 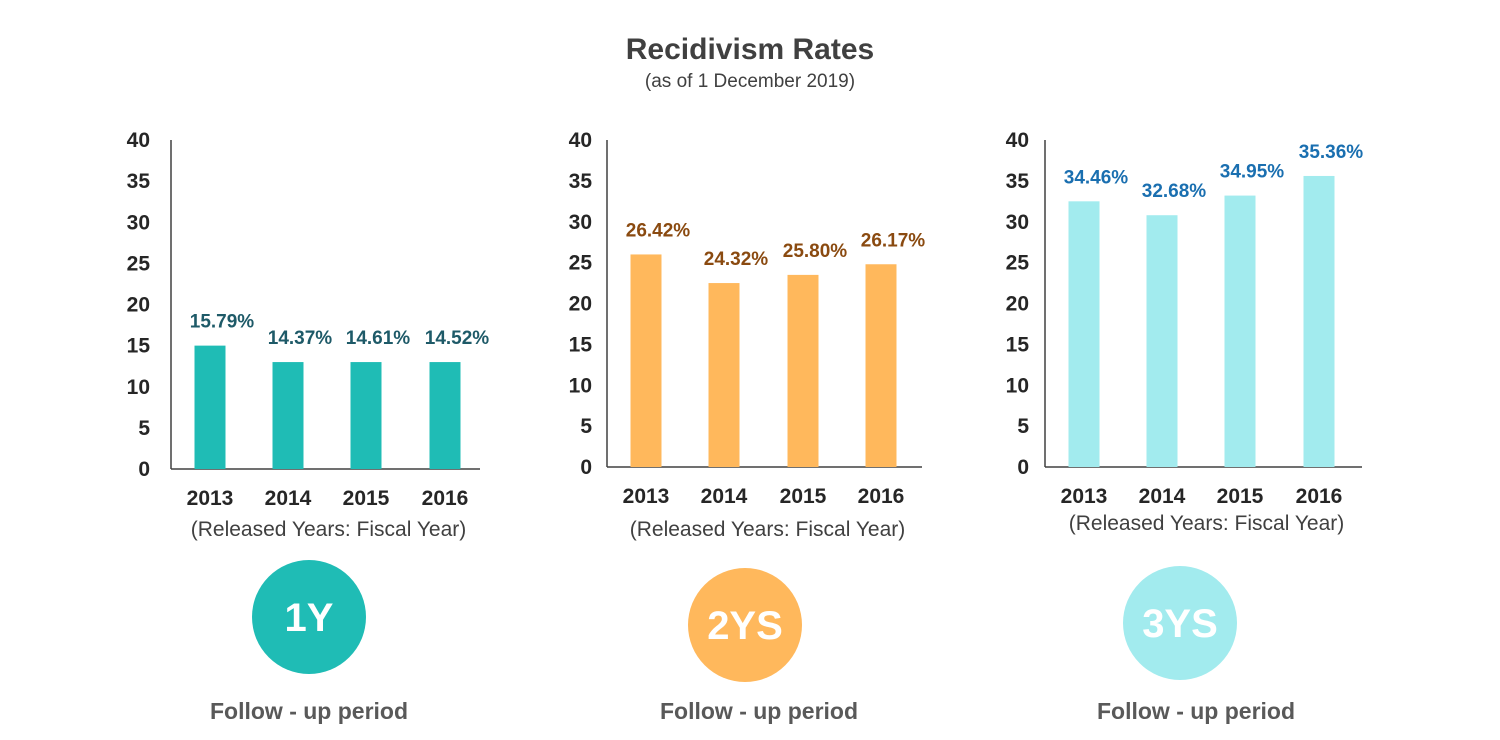 I want to click on data-label: 25.80%, so click(x=815, y=251).